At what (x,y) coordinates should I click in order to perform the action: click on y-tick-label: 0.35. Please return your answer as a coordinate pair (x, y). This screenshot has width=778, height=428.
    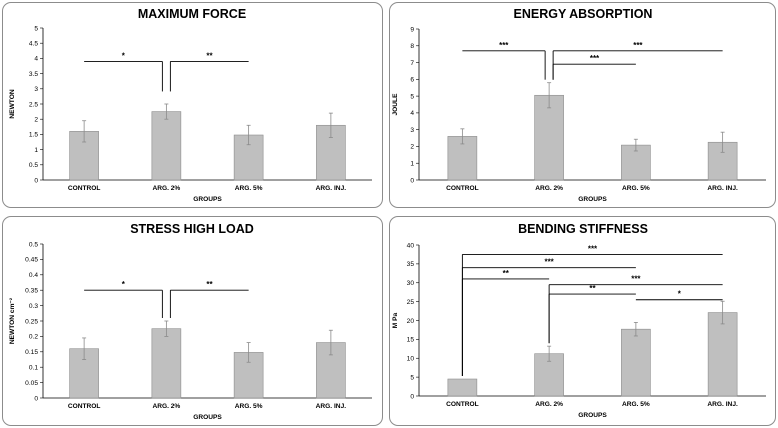
    Looking at the image, I should click on (31, 291).